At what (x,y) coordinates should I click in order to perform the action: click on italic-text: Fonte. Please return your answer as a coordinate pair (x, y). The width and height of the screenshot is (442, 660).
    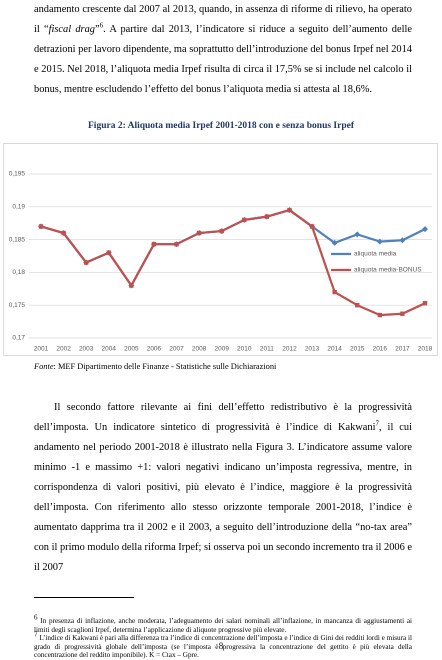
    Looking at the image, I should click on (44, 366).